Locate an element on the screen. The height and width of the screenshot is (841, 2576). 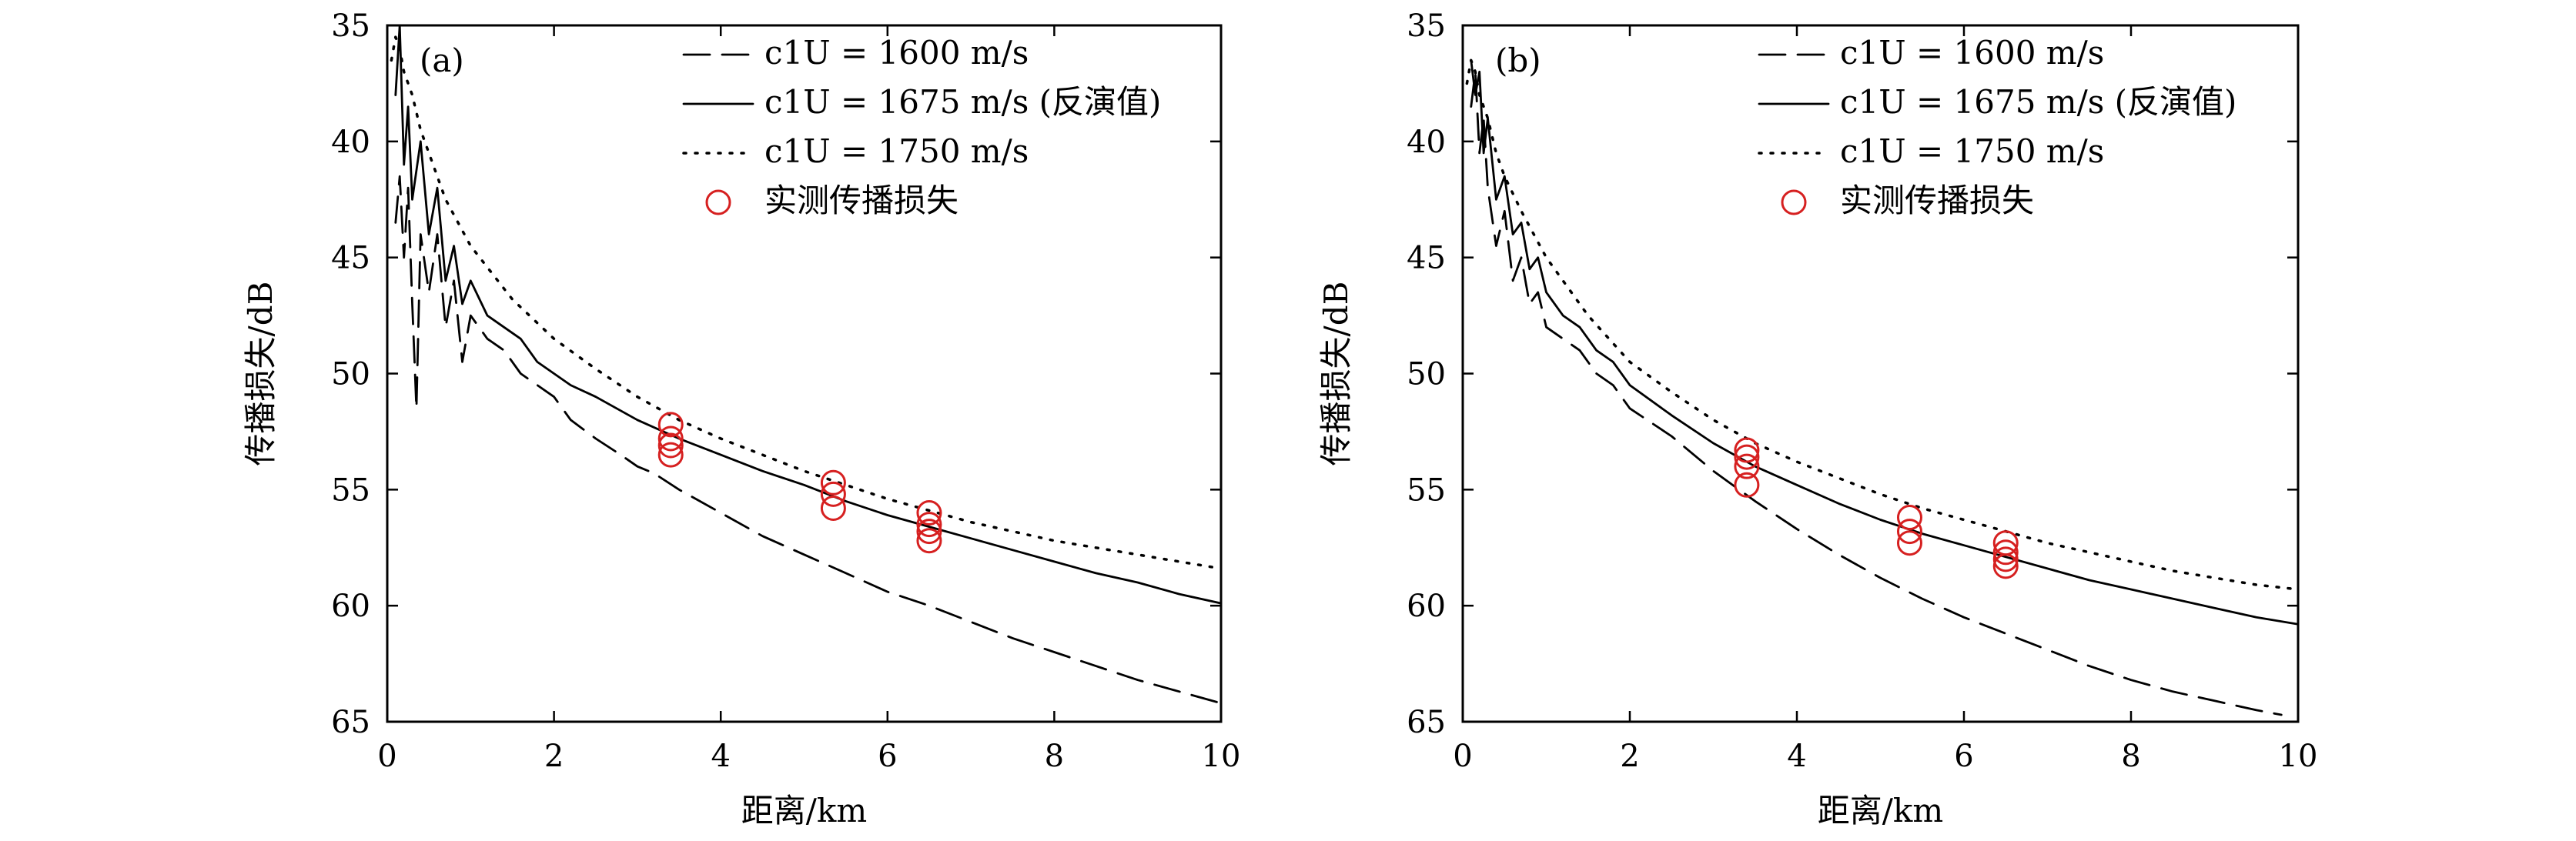
panel-label: (a) is located at coordinates (442, 61).